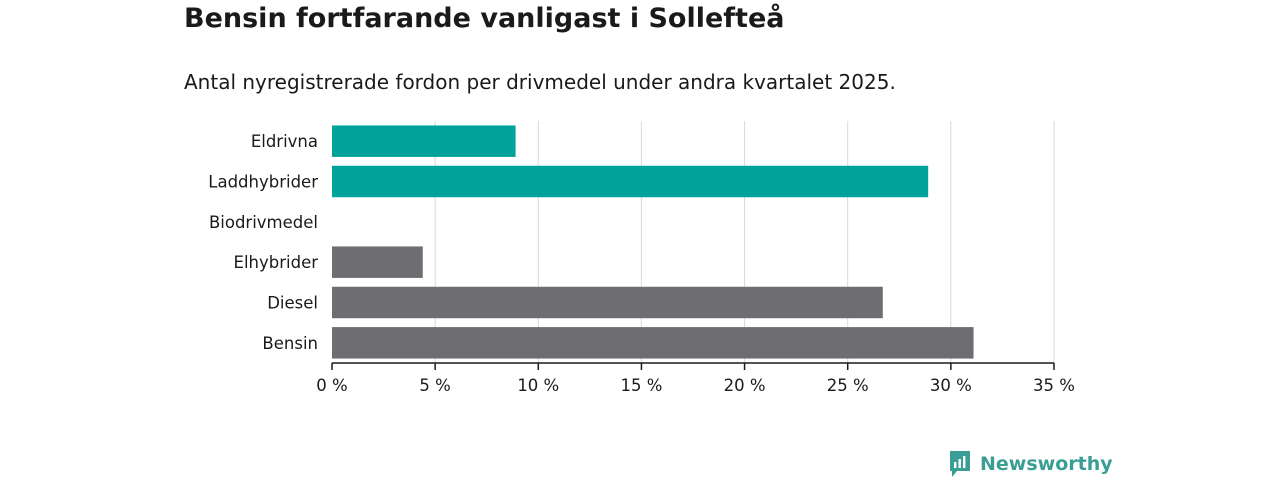  What do you see at coordinates (263, 182) in the screenshot?
I see `category-label: Laddhybrider` at bounding box center [263, 182].